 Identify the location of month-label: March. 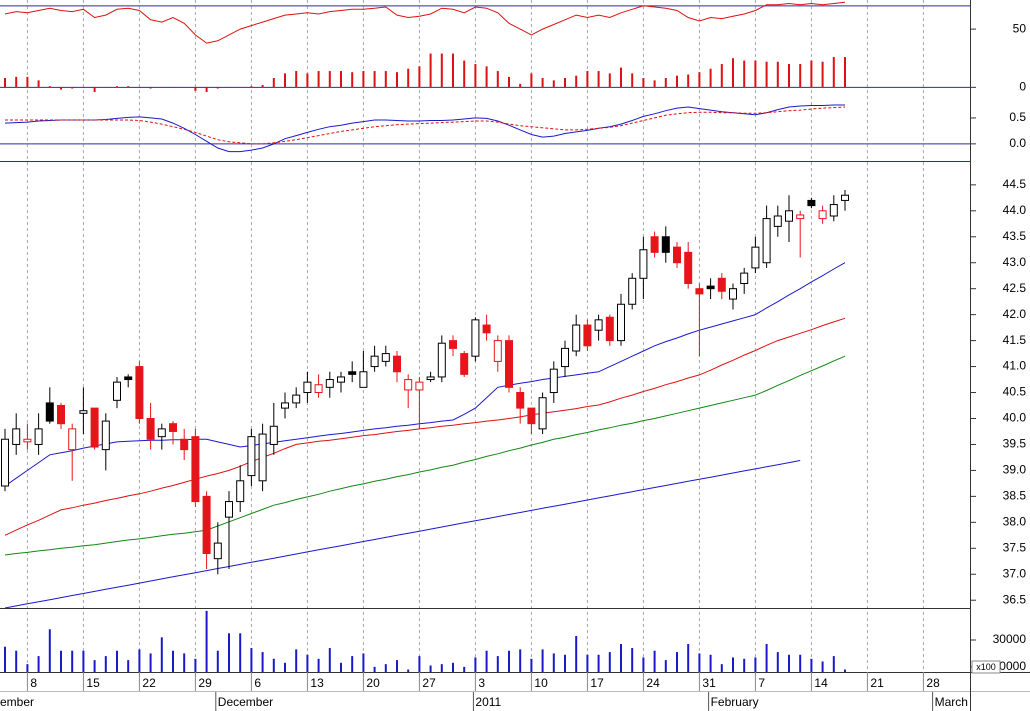
(951, 702).